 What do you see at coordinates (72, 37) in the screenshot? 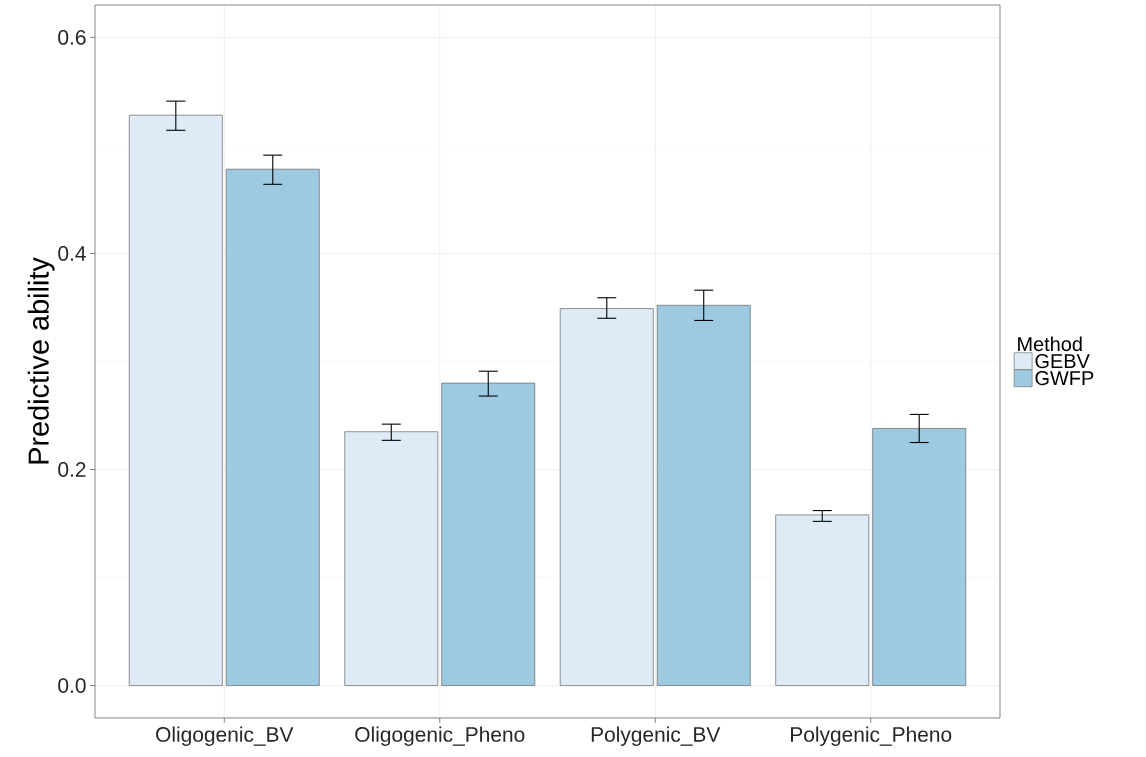
I see `y-tick-label: 0.6` at bounding box center [72, 37].